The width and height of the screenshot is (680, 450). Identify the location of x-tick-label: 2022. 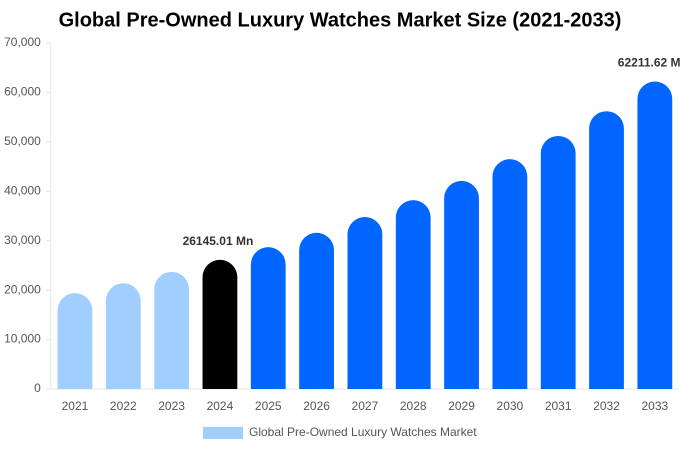
(123, 406).